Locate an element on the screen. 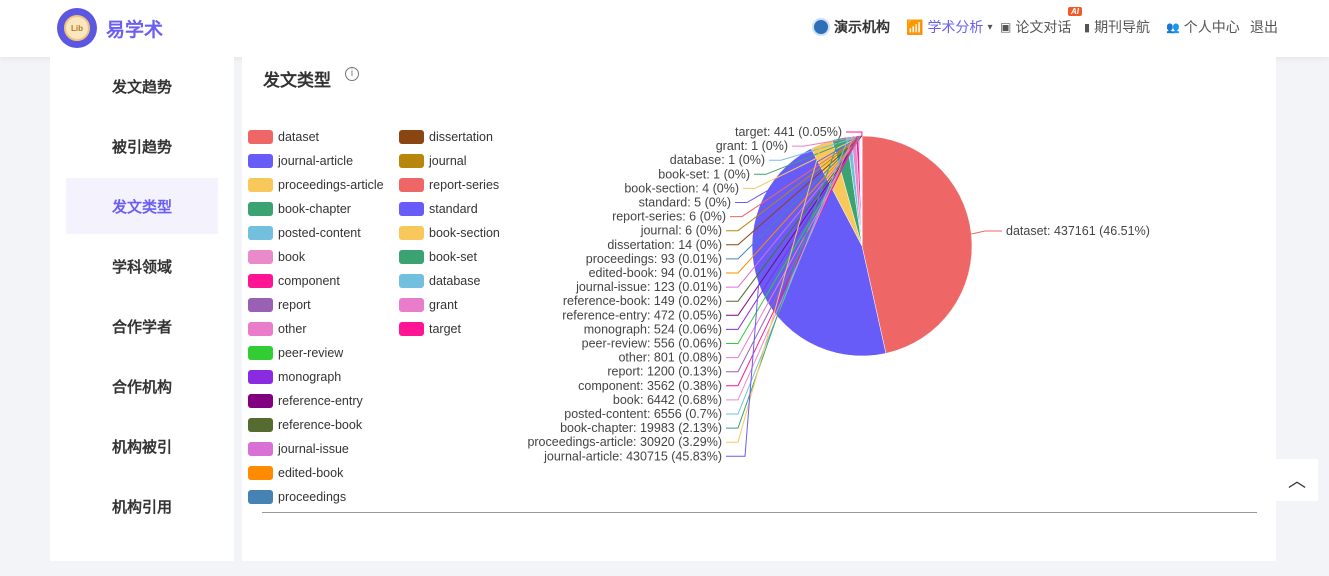 The height and width of the screenshot is (576, 1329). legend-item-dataset: dataset is located at coordinates (283, 137).